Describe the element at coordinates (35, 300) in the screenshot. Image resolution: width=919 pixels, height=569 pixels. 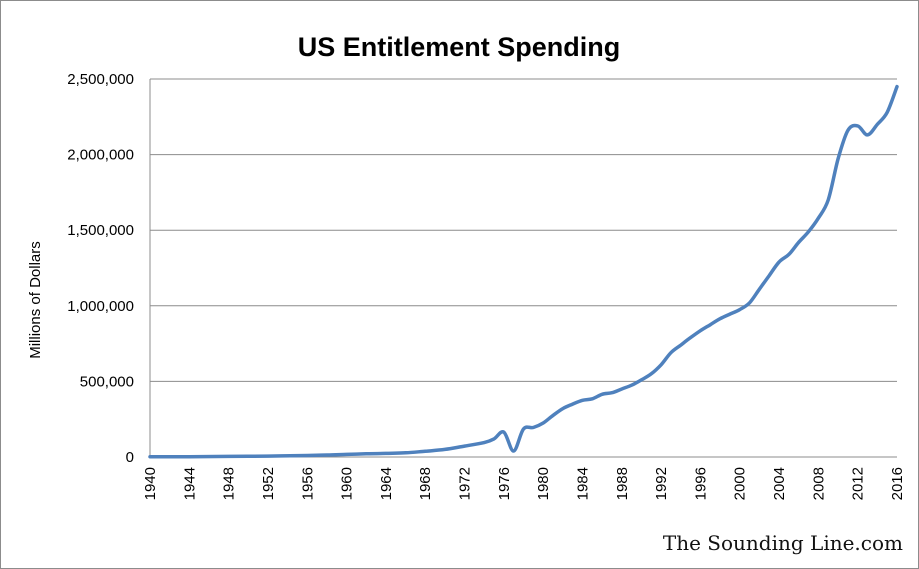
I see `y-axis-label: Millions of Dollars` at that location.